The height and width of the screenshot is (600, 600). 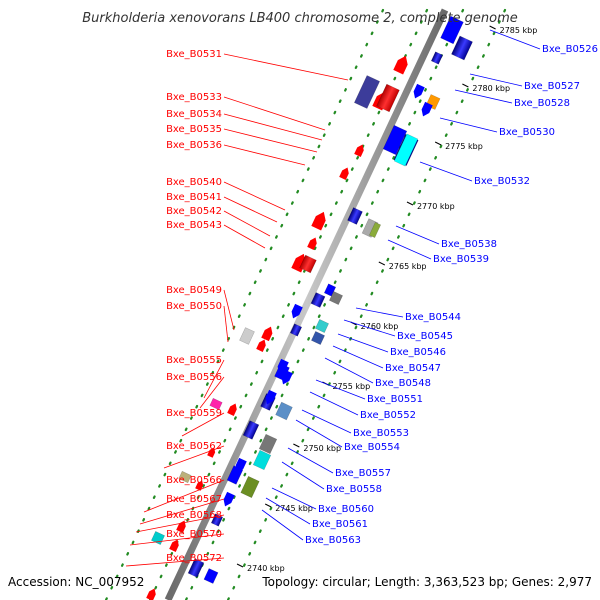 What do you see at coordinates (433, 317) in the screenshot?
I see `right-gene-label: Bxe_B0544` at bounding box center [433, 317].